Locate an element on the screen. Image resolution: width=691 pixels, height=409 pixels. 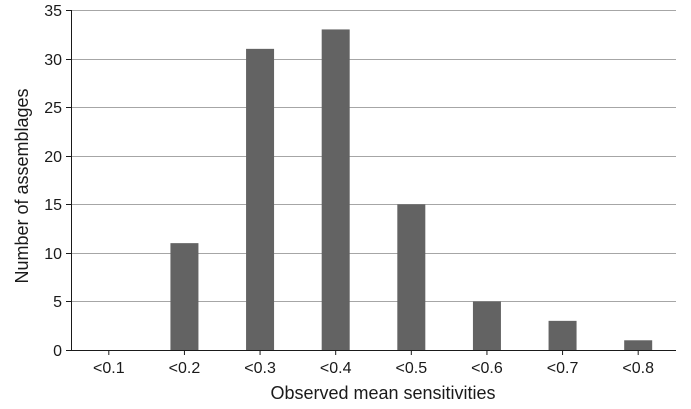
x-tick-labels: <0.1 <0.2 <0.3 <0.4 <0.5 <0.6 <0.7 <0.8 is located at coordinates (373, 368).